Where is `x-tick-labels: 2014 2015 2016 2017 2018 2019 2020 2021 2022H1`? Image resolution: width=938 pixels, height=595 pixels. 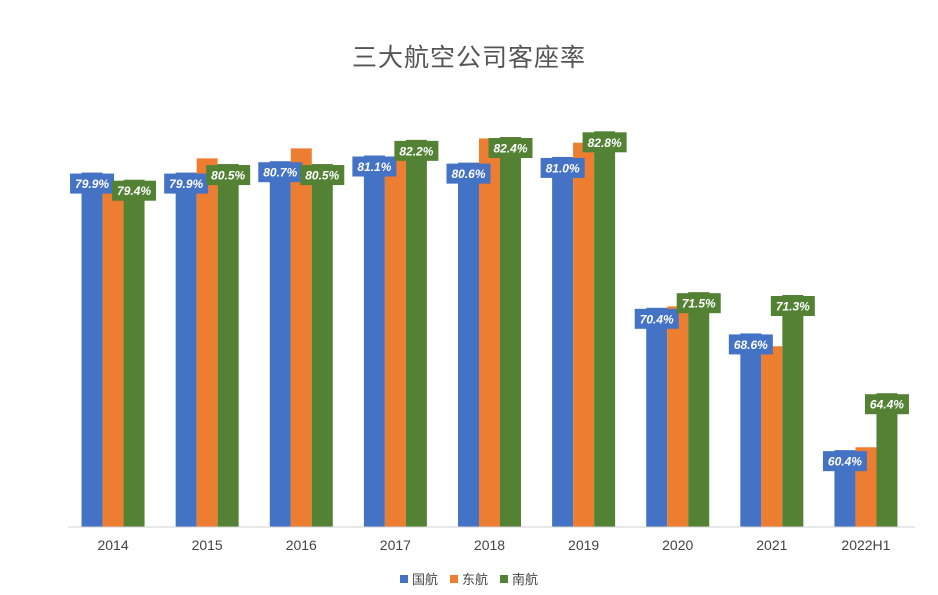 x-tick-labels: 2014 2015 2016 2017 2018 2019 2020 2021 2022H1 is located at coordinates (493, 545).